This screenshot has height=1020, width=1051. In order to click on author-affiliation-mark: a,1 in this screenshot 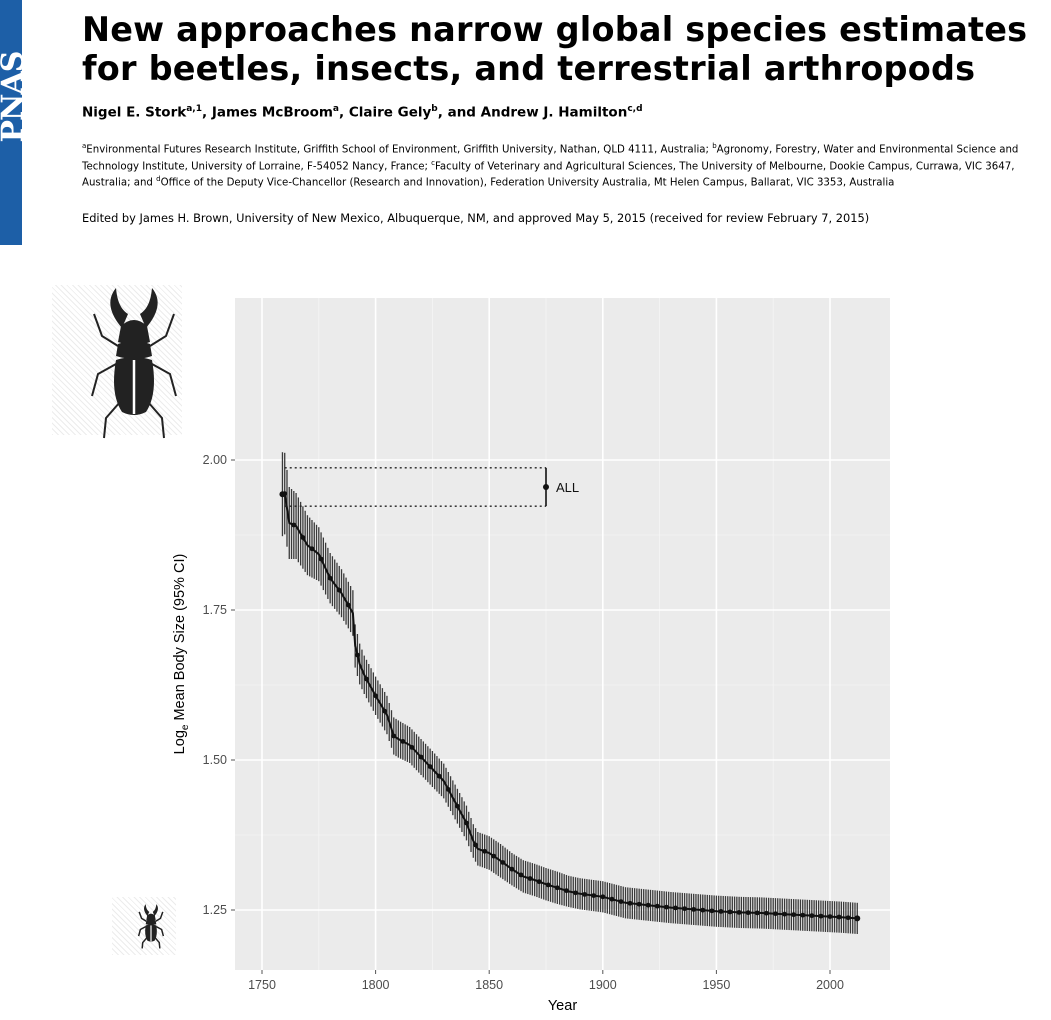, I will do `click(194, 109)`.